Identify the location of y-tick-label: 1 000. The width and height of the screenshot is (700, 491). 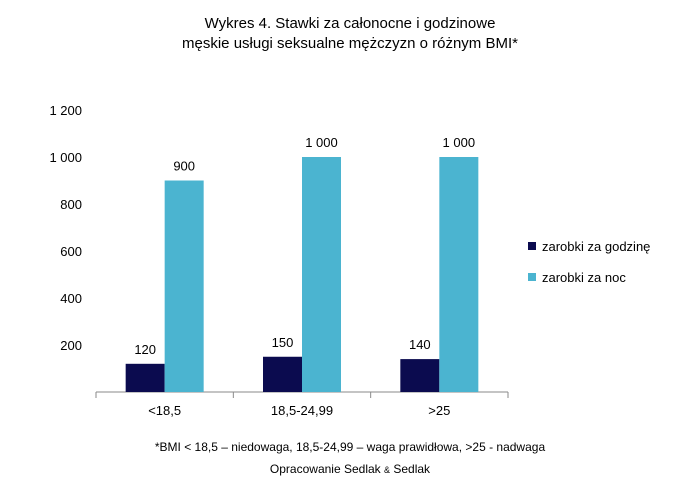
(65, 157).